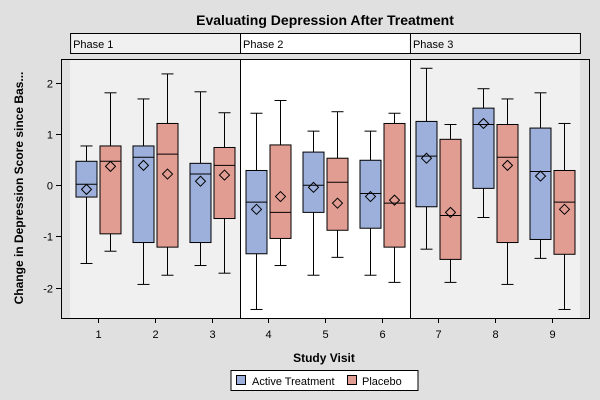 This screenshot has height=400, width=600. I want to click on y-tick-label: -1, so click(48, 238).